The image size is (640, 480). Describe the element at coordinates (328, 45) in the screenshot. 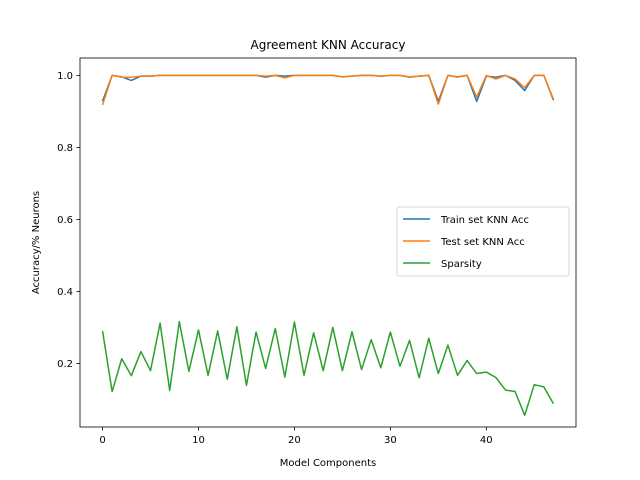

I see `chart-title: Agreement KNN Accuracy` at that location.